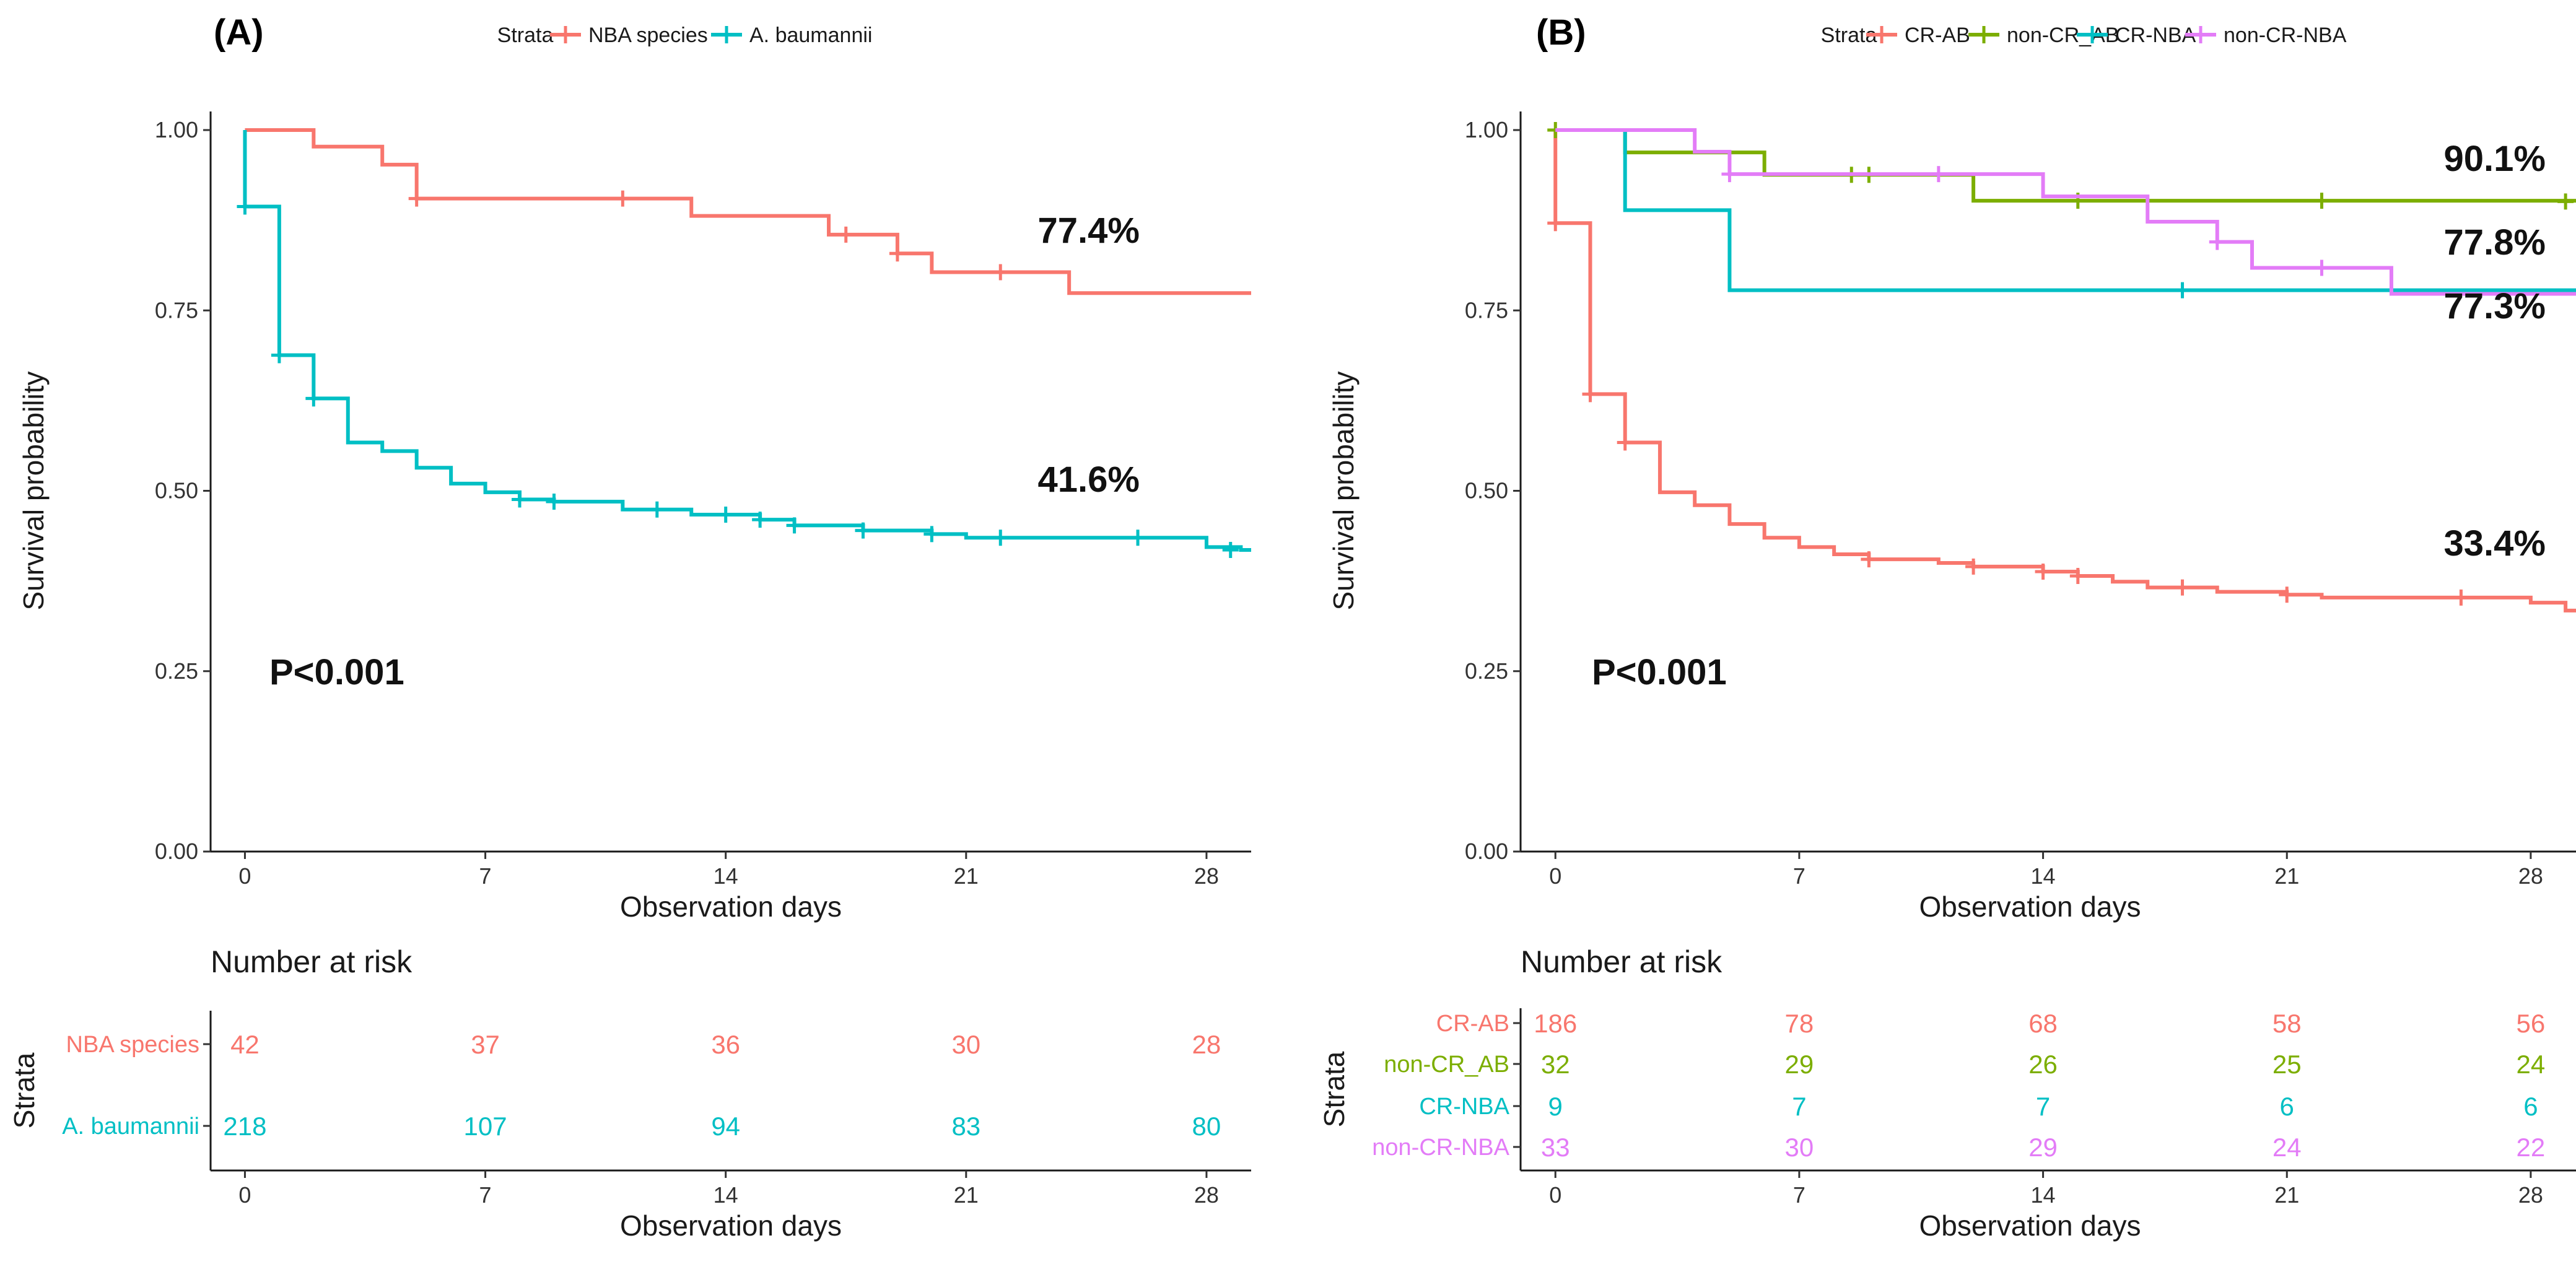  Describe the element at coordinates (1464, 1107) in the screenshot. I see `risk-strata-label: CR-NBA` at that location.